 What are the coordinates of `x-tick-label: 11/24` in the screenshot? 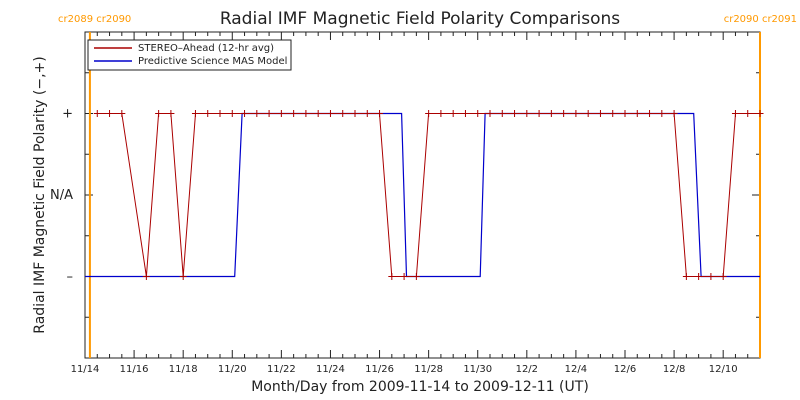 It's located at (330, 369).